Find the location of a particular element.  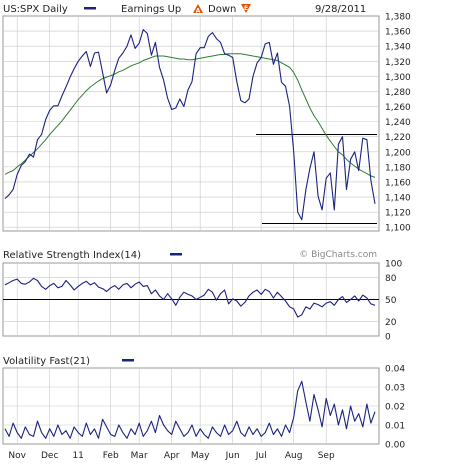

x-tick-label: Feb is located at coordinates (111, 456).